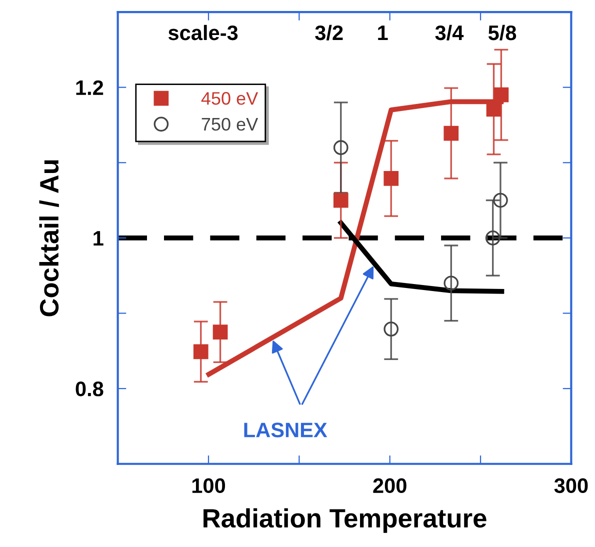  I want to click on annotation: 5/8, so click(502, 32).